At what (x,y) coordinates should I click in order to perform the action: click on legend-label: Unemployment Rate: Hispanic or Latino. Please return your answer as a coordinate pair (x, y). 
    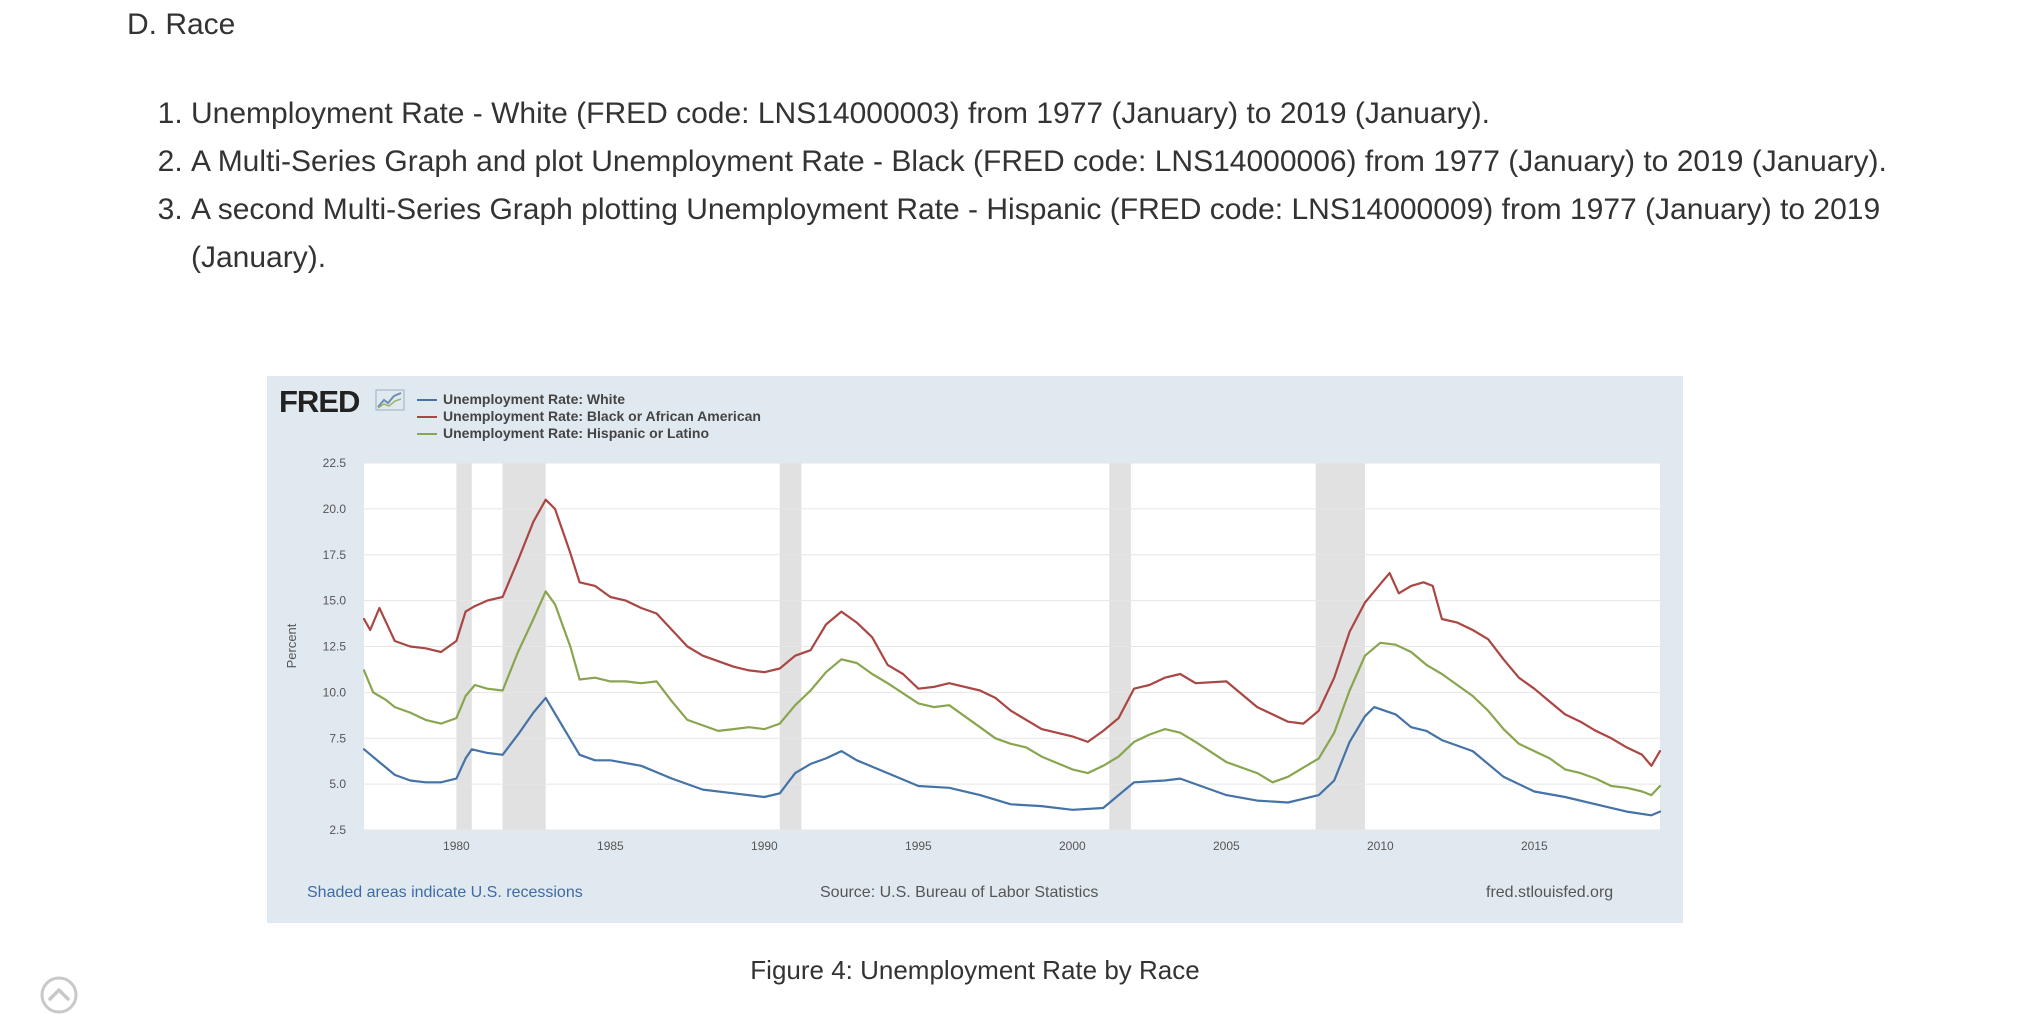
    Looking at the image, I should click on (576, 433).